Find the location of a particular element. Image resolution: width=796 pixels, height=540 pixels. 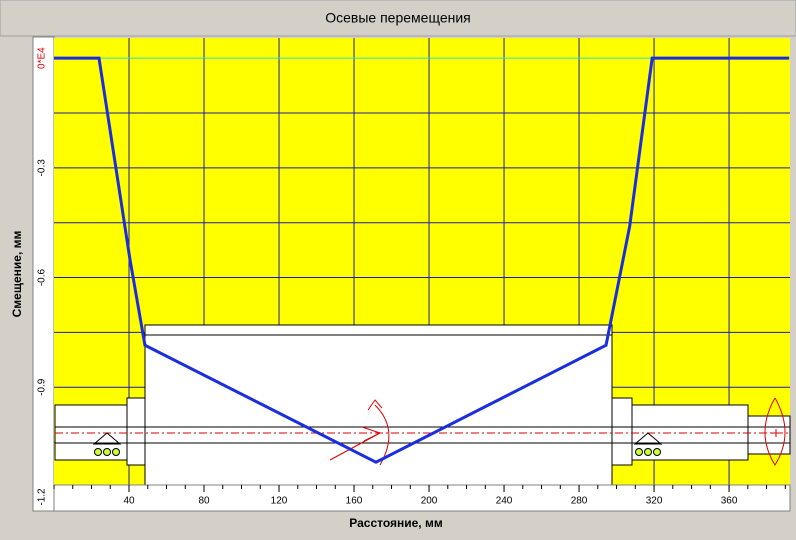

title-bar is located at coordinates (398, 18).